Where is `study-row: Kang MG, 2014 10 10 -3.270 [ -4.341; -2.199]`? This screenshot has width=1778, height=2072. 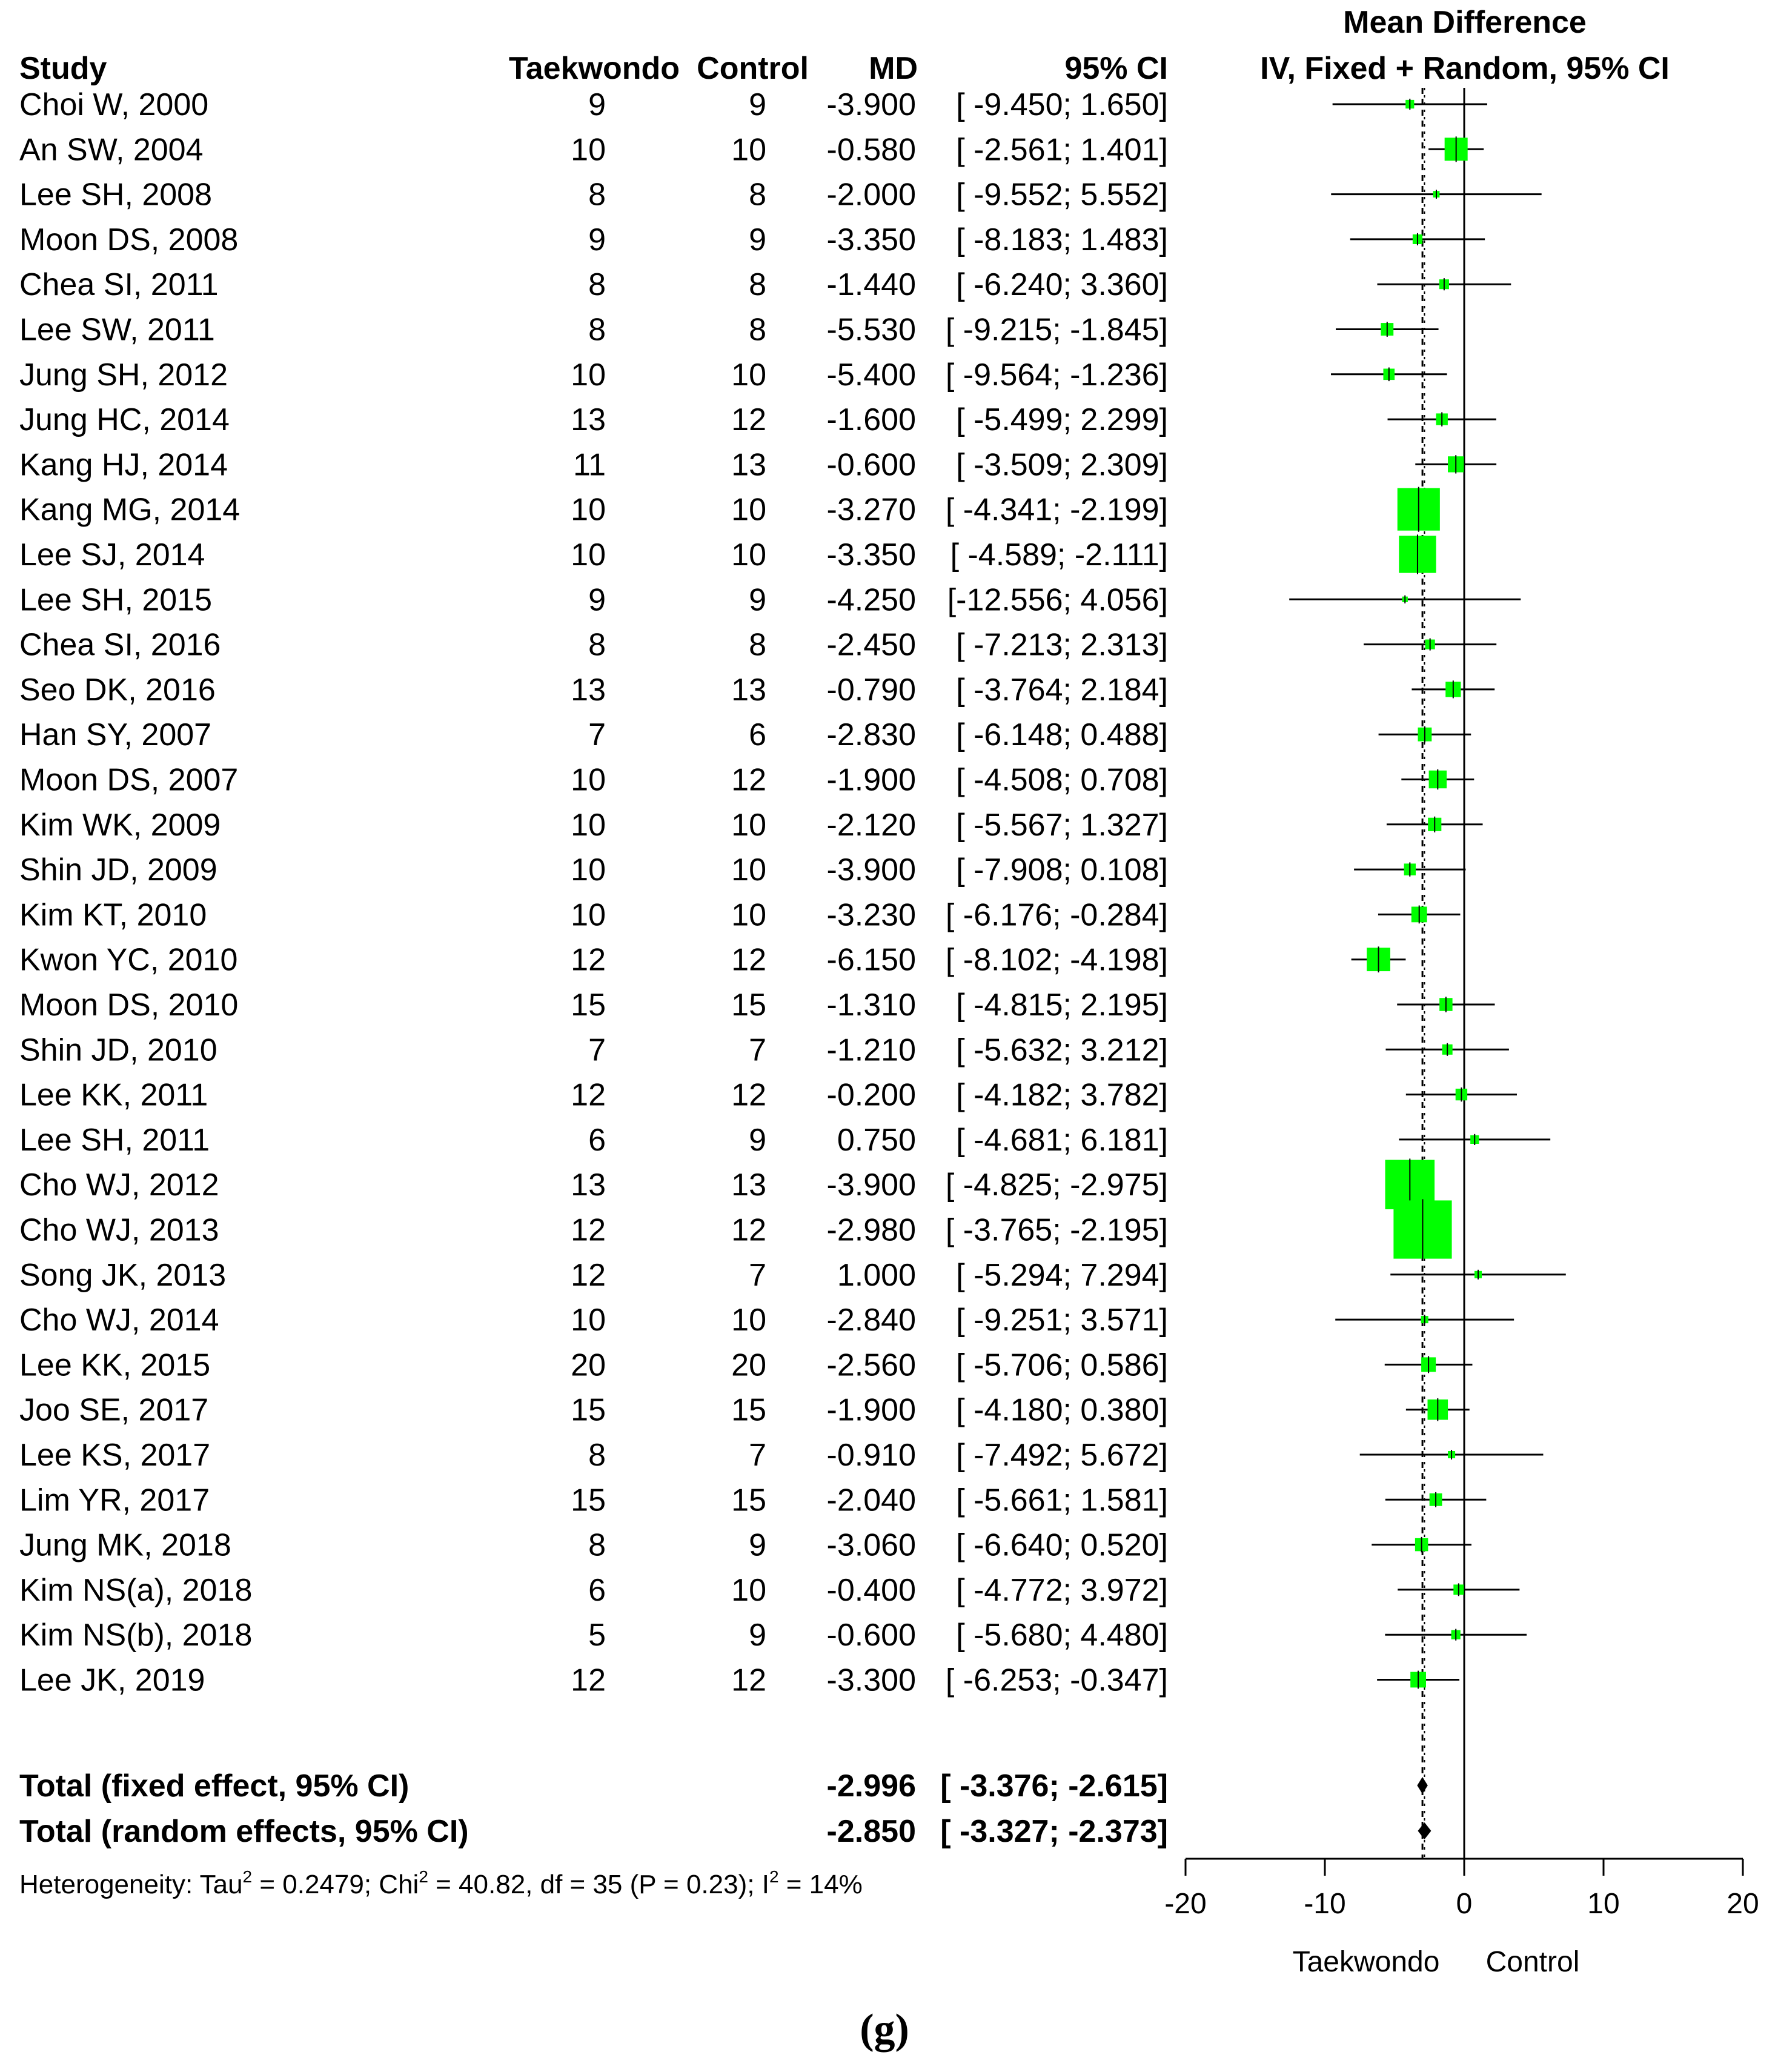
study-row: Kang MG, 2014 10 10 -3.270 [ -4.341; -2.199] is located at coordinates (593, 510).